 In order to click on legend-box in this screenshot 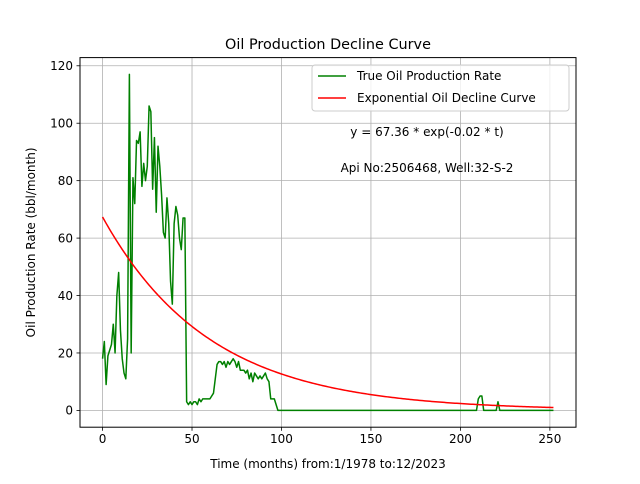, I will do `click(440, 88)`.